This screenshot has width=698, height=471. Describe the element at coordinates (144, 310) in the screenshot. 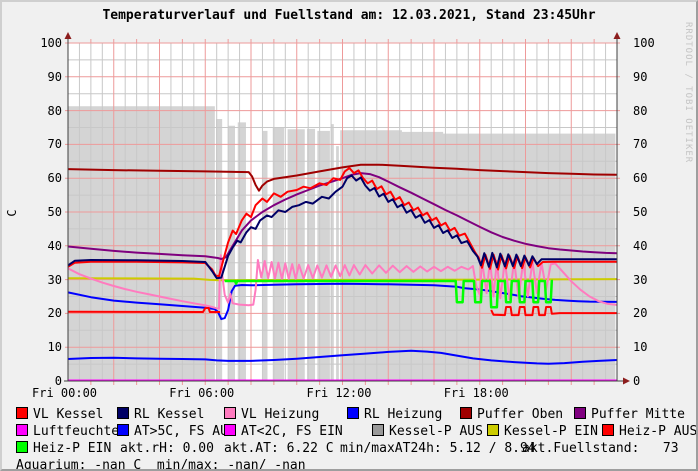

I see `series-heiz-p-aus` at that location.